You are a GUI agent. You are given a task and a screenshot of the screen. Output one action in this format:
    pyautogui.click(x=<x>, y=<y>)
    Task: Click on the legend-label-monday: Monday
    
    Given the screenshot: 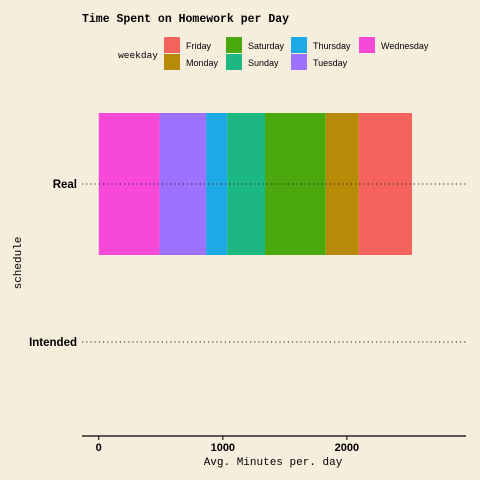 What is the action you would take?
    pyautogui.click(x=202, y=63)
    